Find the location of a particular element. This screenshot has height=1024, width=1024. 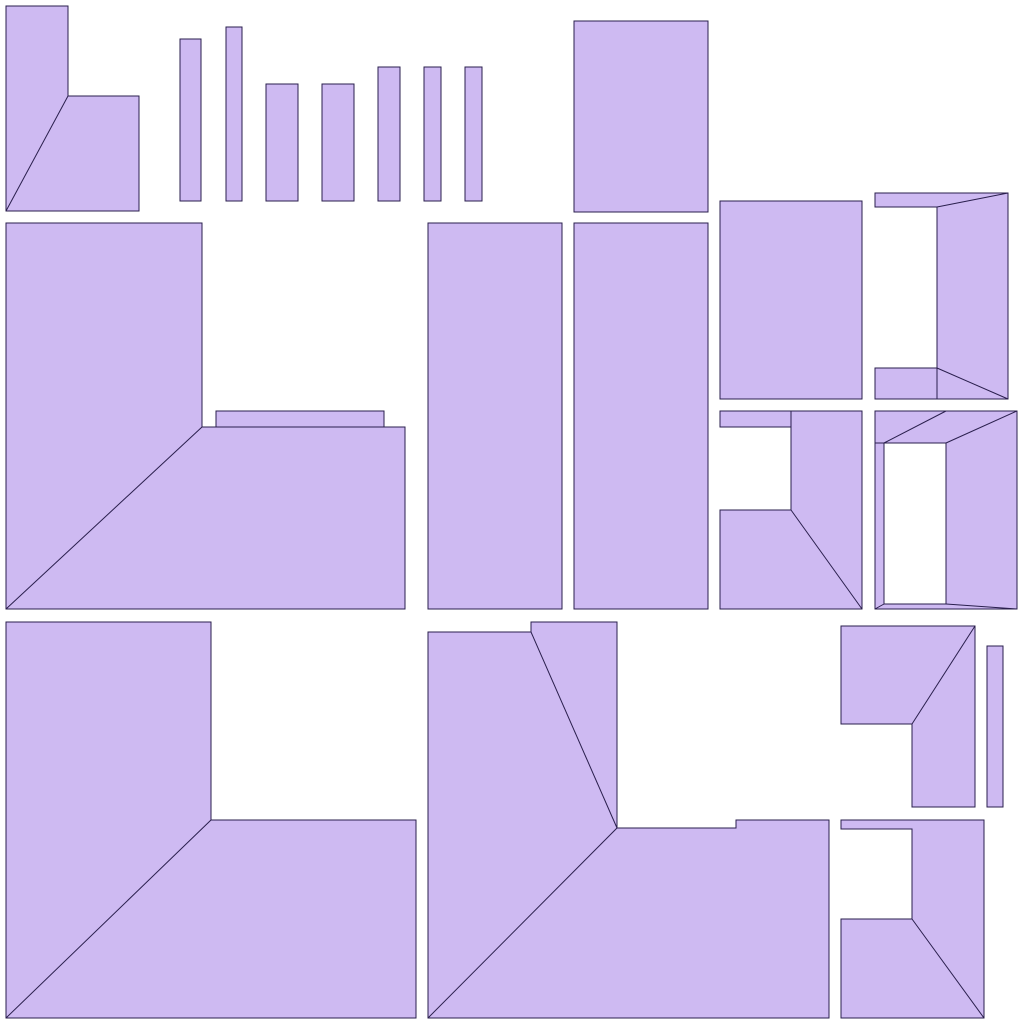

uv-strip-right is located at coordinates (995, 726).